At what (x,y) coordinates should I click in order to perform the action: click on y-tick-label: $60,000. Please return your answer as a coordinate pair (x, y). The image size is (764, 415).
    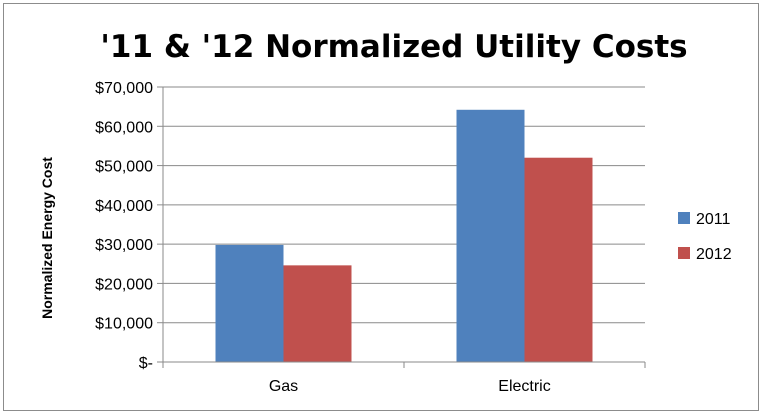
    Looking at the image, I should click on (124, 127).